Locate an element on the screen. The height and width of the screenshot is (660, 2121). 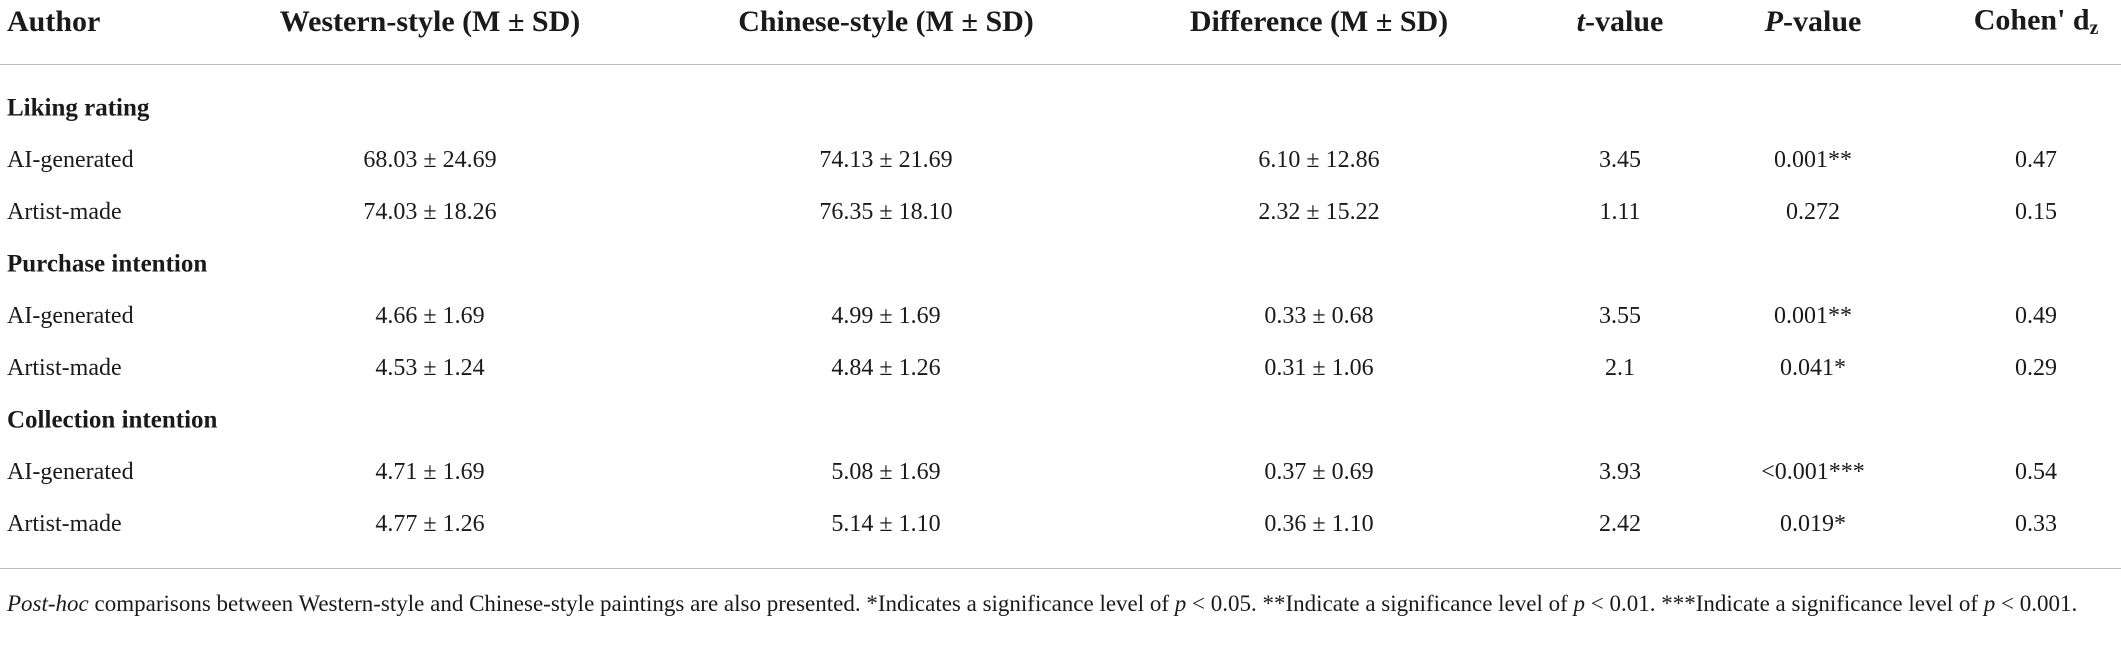
table-cell: 4.77 ± 1.26 is located at coordinates (430, 524).